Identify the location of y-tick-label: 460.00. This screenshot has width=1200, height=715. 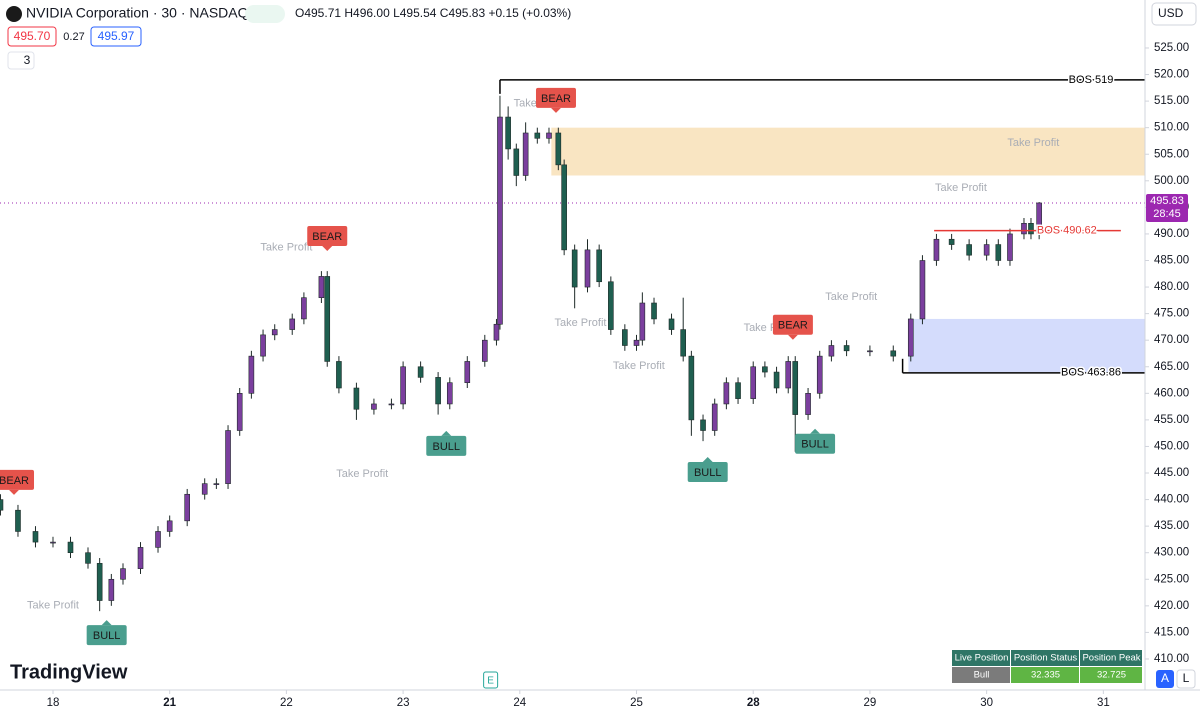
(1171, 393).